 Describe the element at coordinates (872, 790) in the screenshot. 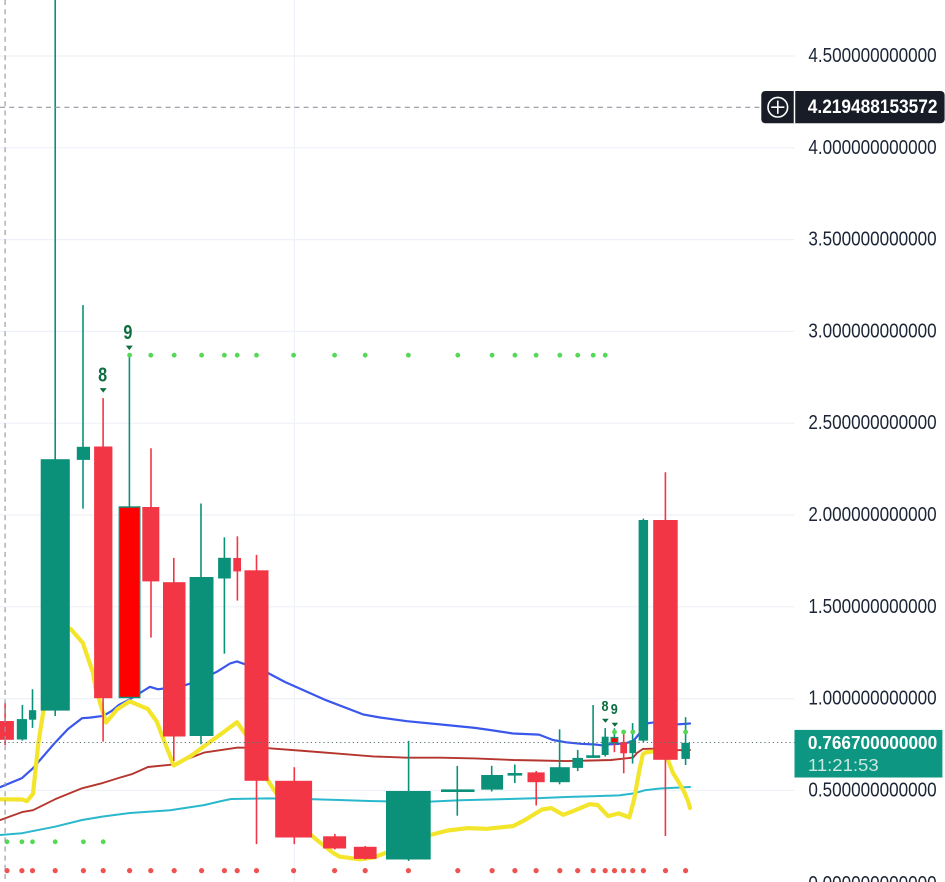

I see `svg-text: 0.500000000000` at that location.